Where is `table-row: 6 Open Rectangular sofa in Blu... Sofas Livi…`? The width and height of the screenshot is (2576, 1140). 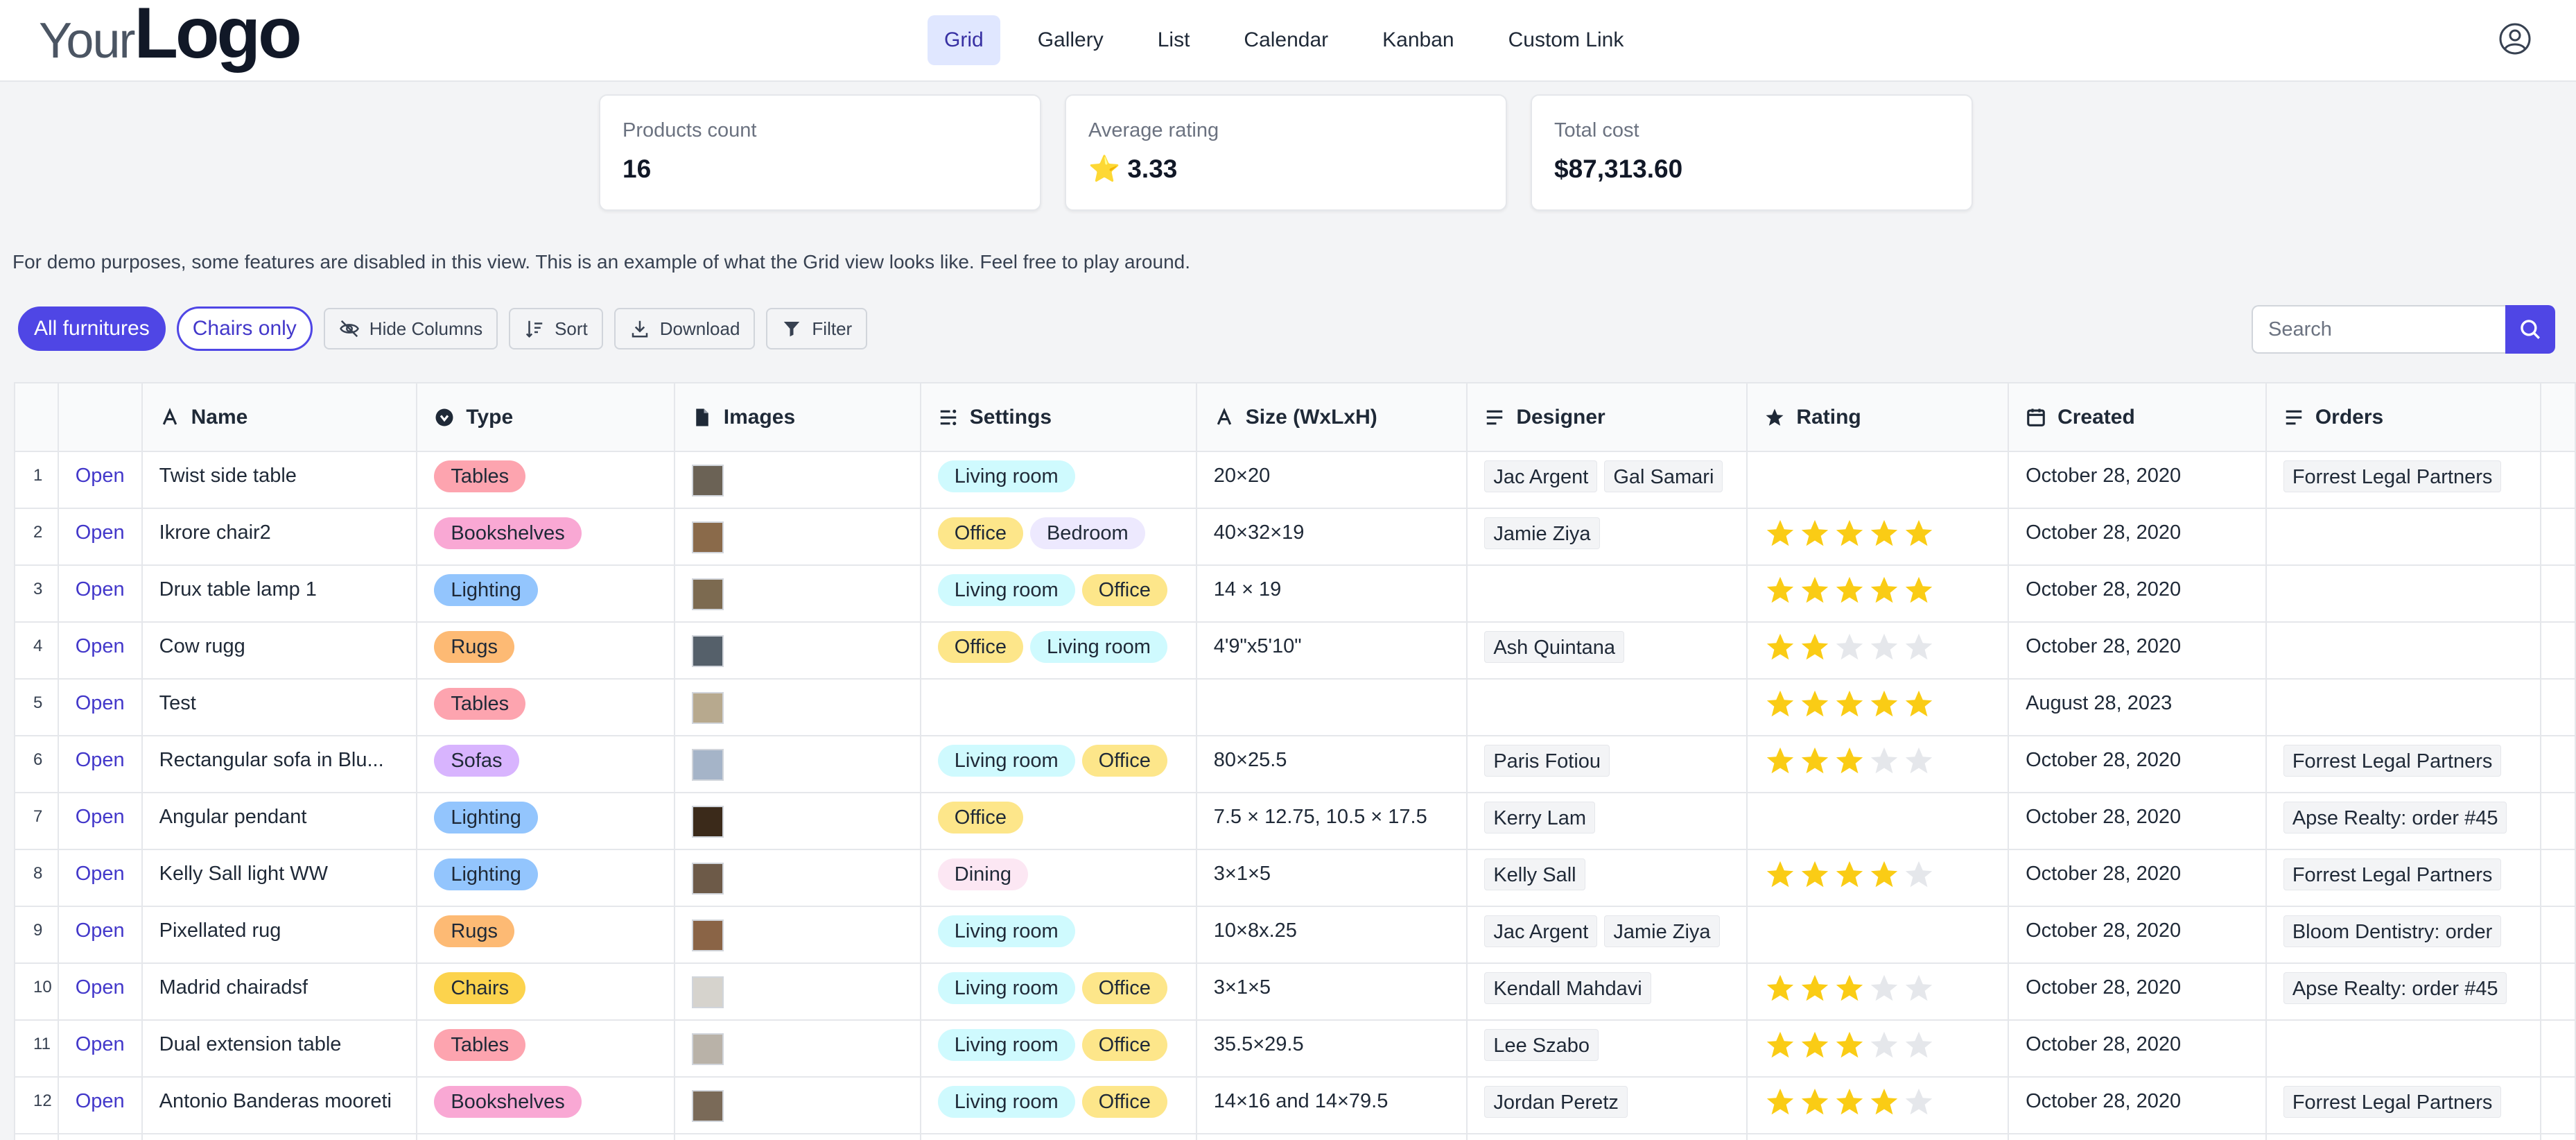 table-row: 6 Open Rectangular sofa in Blu... Sofas Livi… is located at coordinates (1295, 764).